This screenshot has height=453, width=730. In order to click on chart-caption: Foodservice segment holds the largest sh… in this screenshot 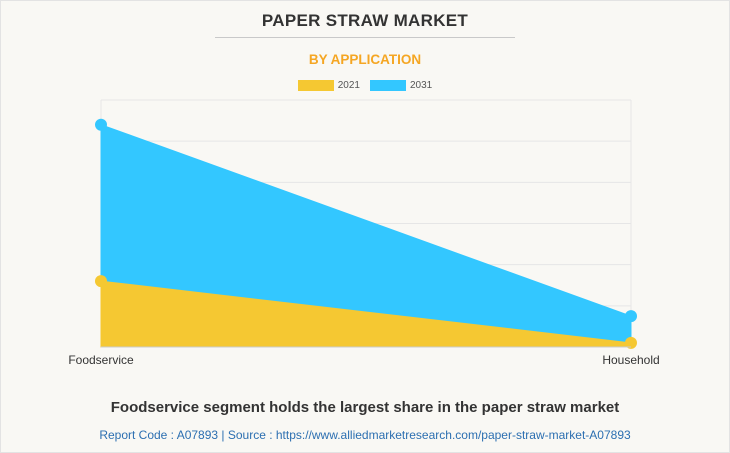, I will do `click(365, 407)`.